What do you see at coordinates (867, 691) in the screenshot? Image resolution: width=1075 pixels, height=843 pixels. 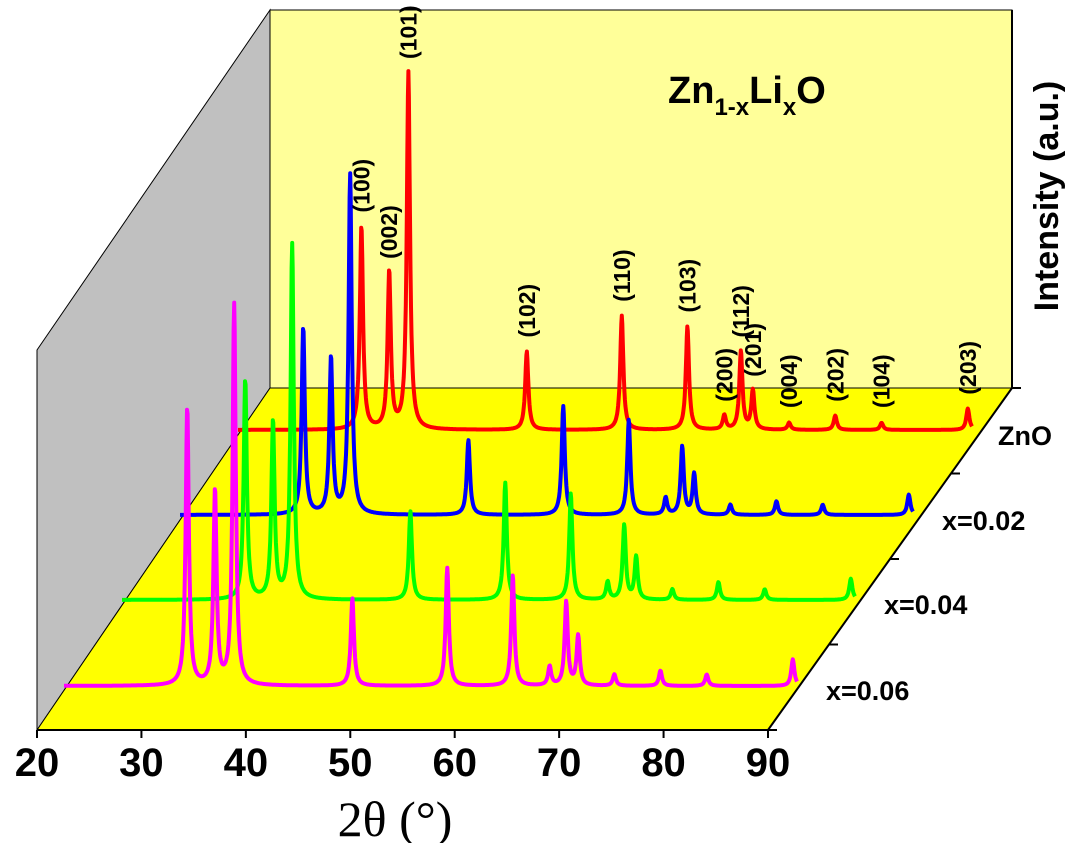 I see `series-label: x=0.06` at bounding box center [867, 691].